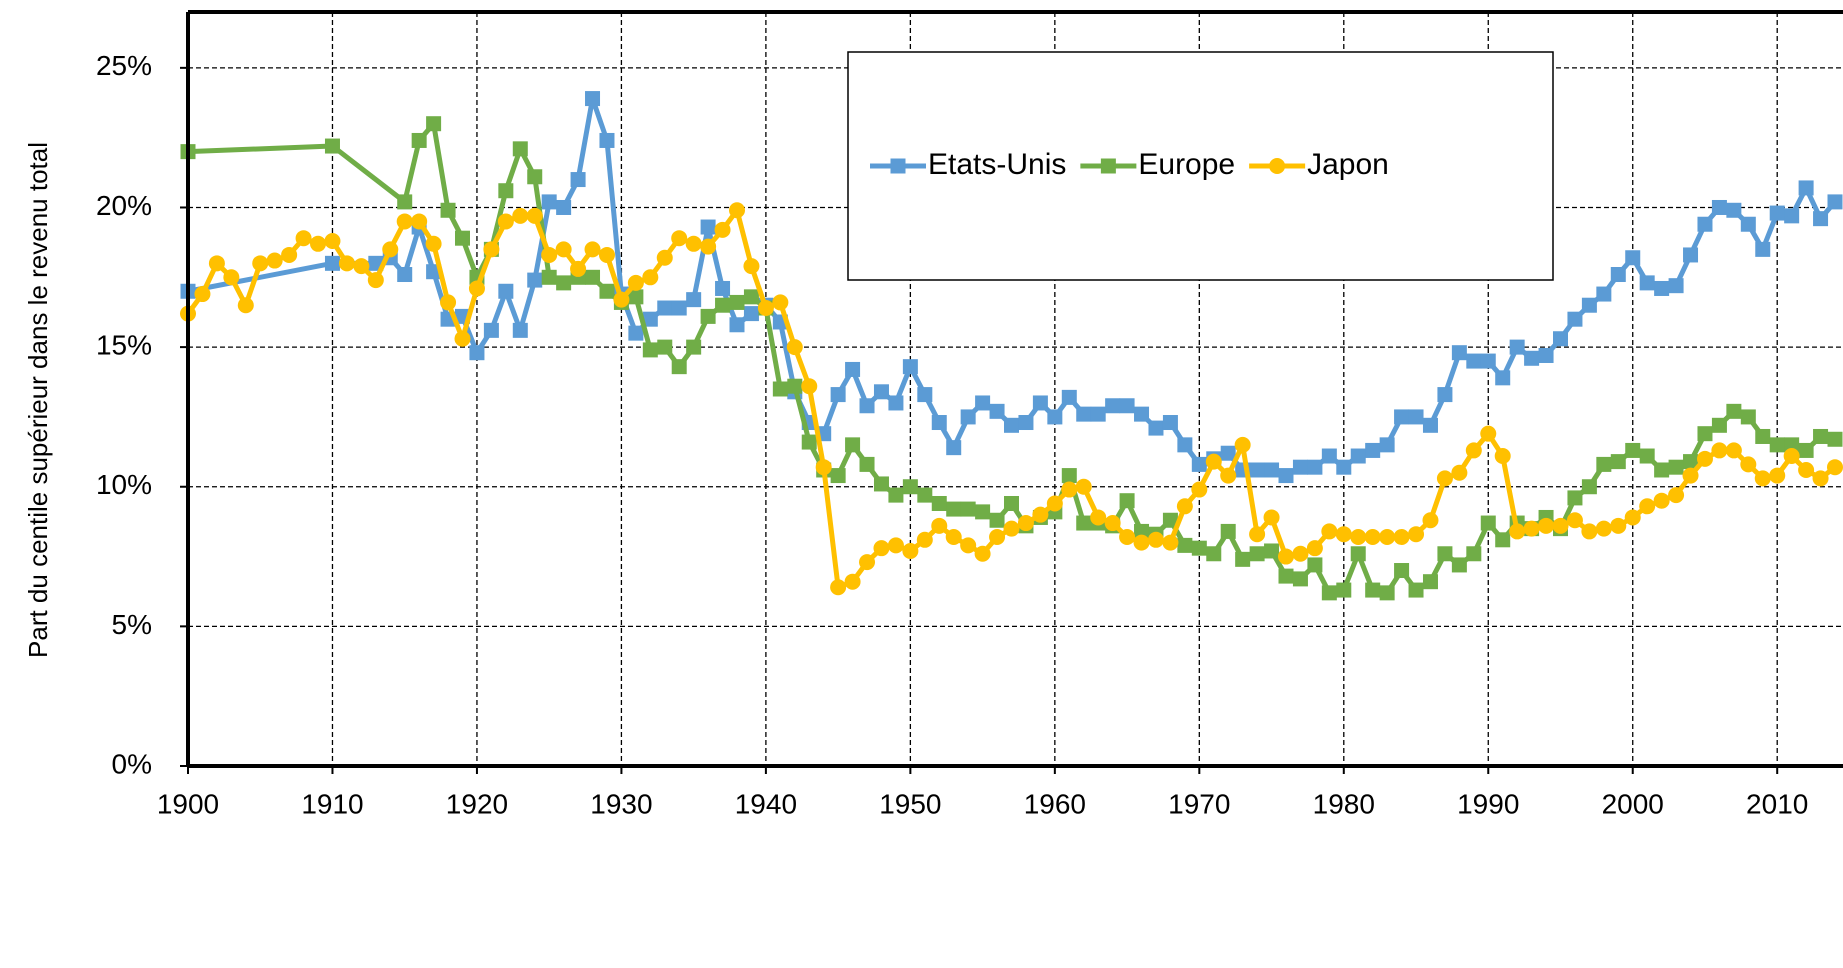 The height and width of the screenshot is (968, 1843). Describe the element at coordinates (332, 803) in the screenshot. I see `x-tick-label: 1910` at that location.